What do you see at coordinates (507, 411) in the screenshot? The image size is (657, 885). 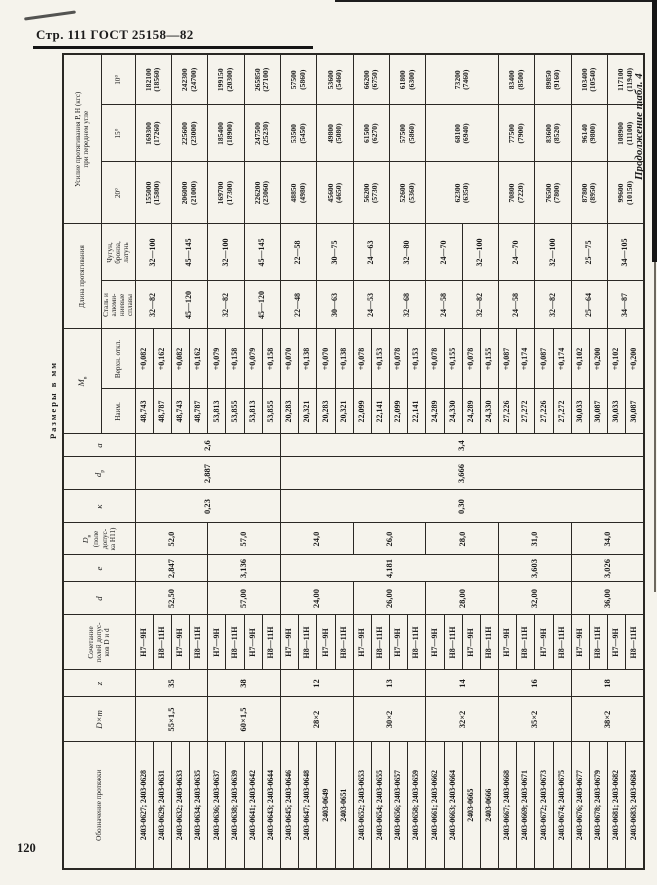 I see `mv-nominal-cell: 27,226` at bounding box center [507, 411].